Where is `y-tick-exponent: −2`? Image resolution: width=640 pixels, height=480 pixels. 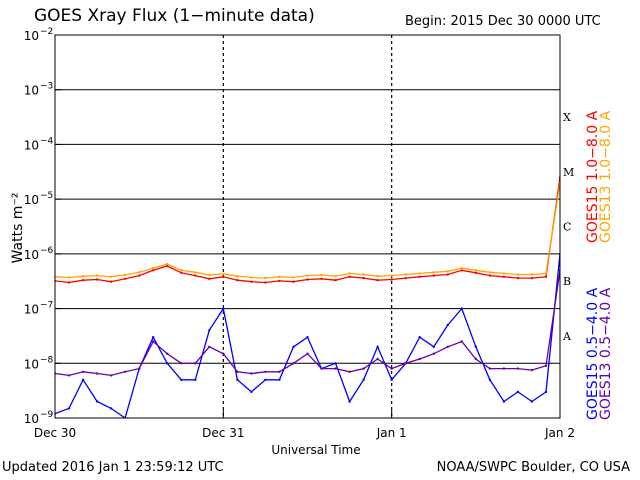
y-tick-exponent: −2 is located at coordinates (46, 32).